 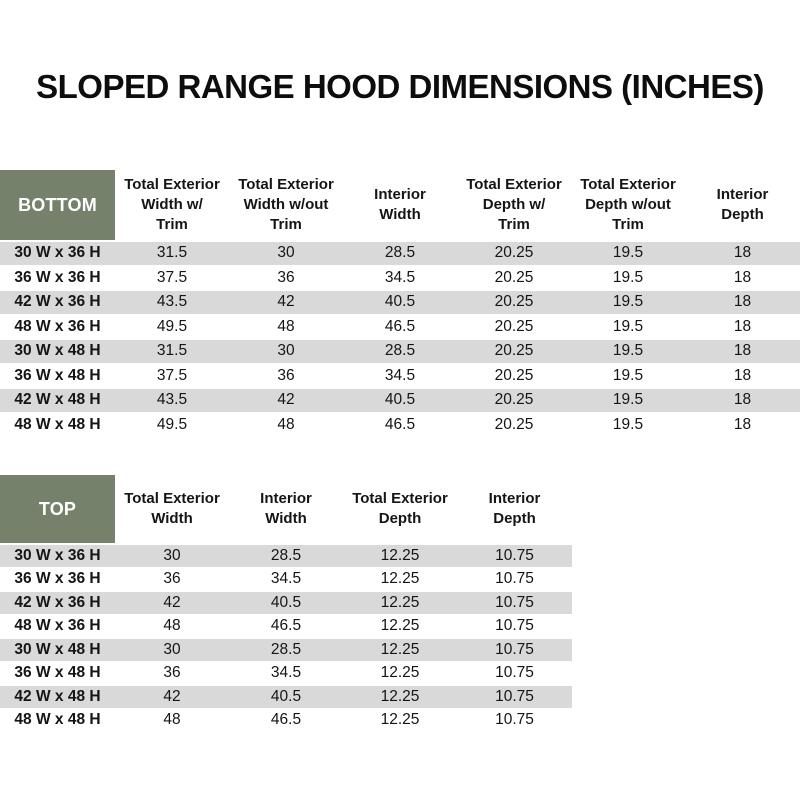 I want to click on page-title: SLOPED RANGE HOOD DIMENSIONS (INCHES), so click(x=400, y=86).